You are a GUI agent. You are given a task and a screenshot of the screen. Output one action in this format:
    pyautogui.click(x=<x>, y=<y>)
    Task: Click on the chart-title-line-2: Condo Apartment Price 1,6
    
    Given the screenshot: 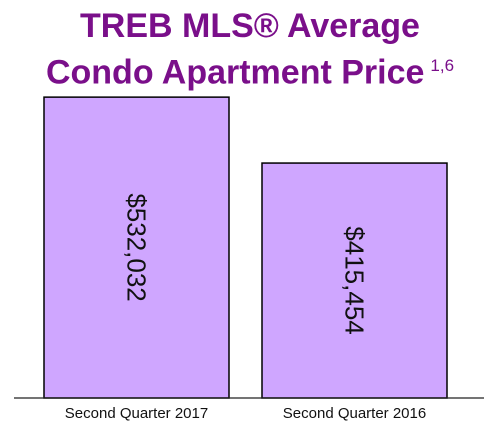 What is the action you would take?
    pyautogui.click(x=250, y=69)
    